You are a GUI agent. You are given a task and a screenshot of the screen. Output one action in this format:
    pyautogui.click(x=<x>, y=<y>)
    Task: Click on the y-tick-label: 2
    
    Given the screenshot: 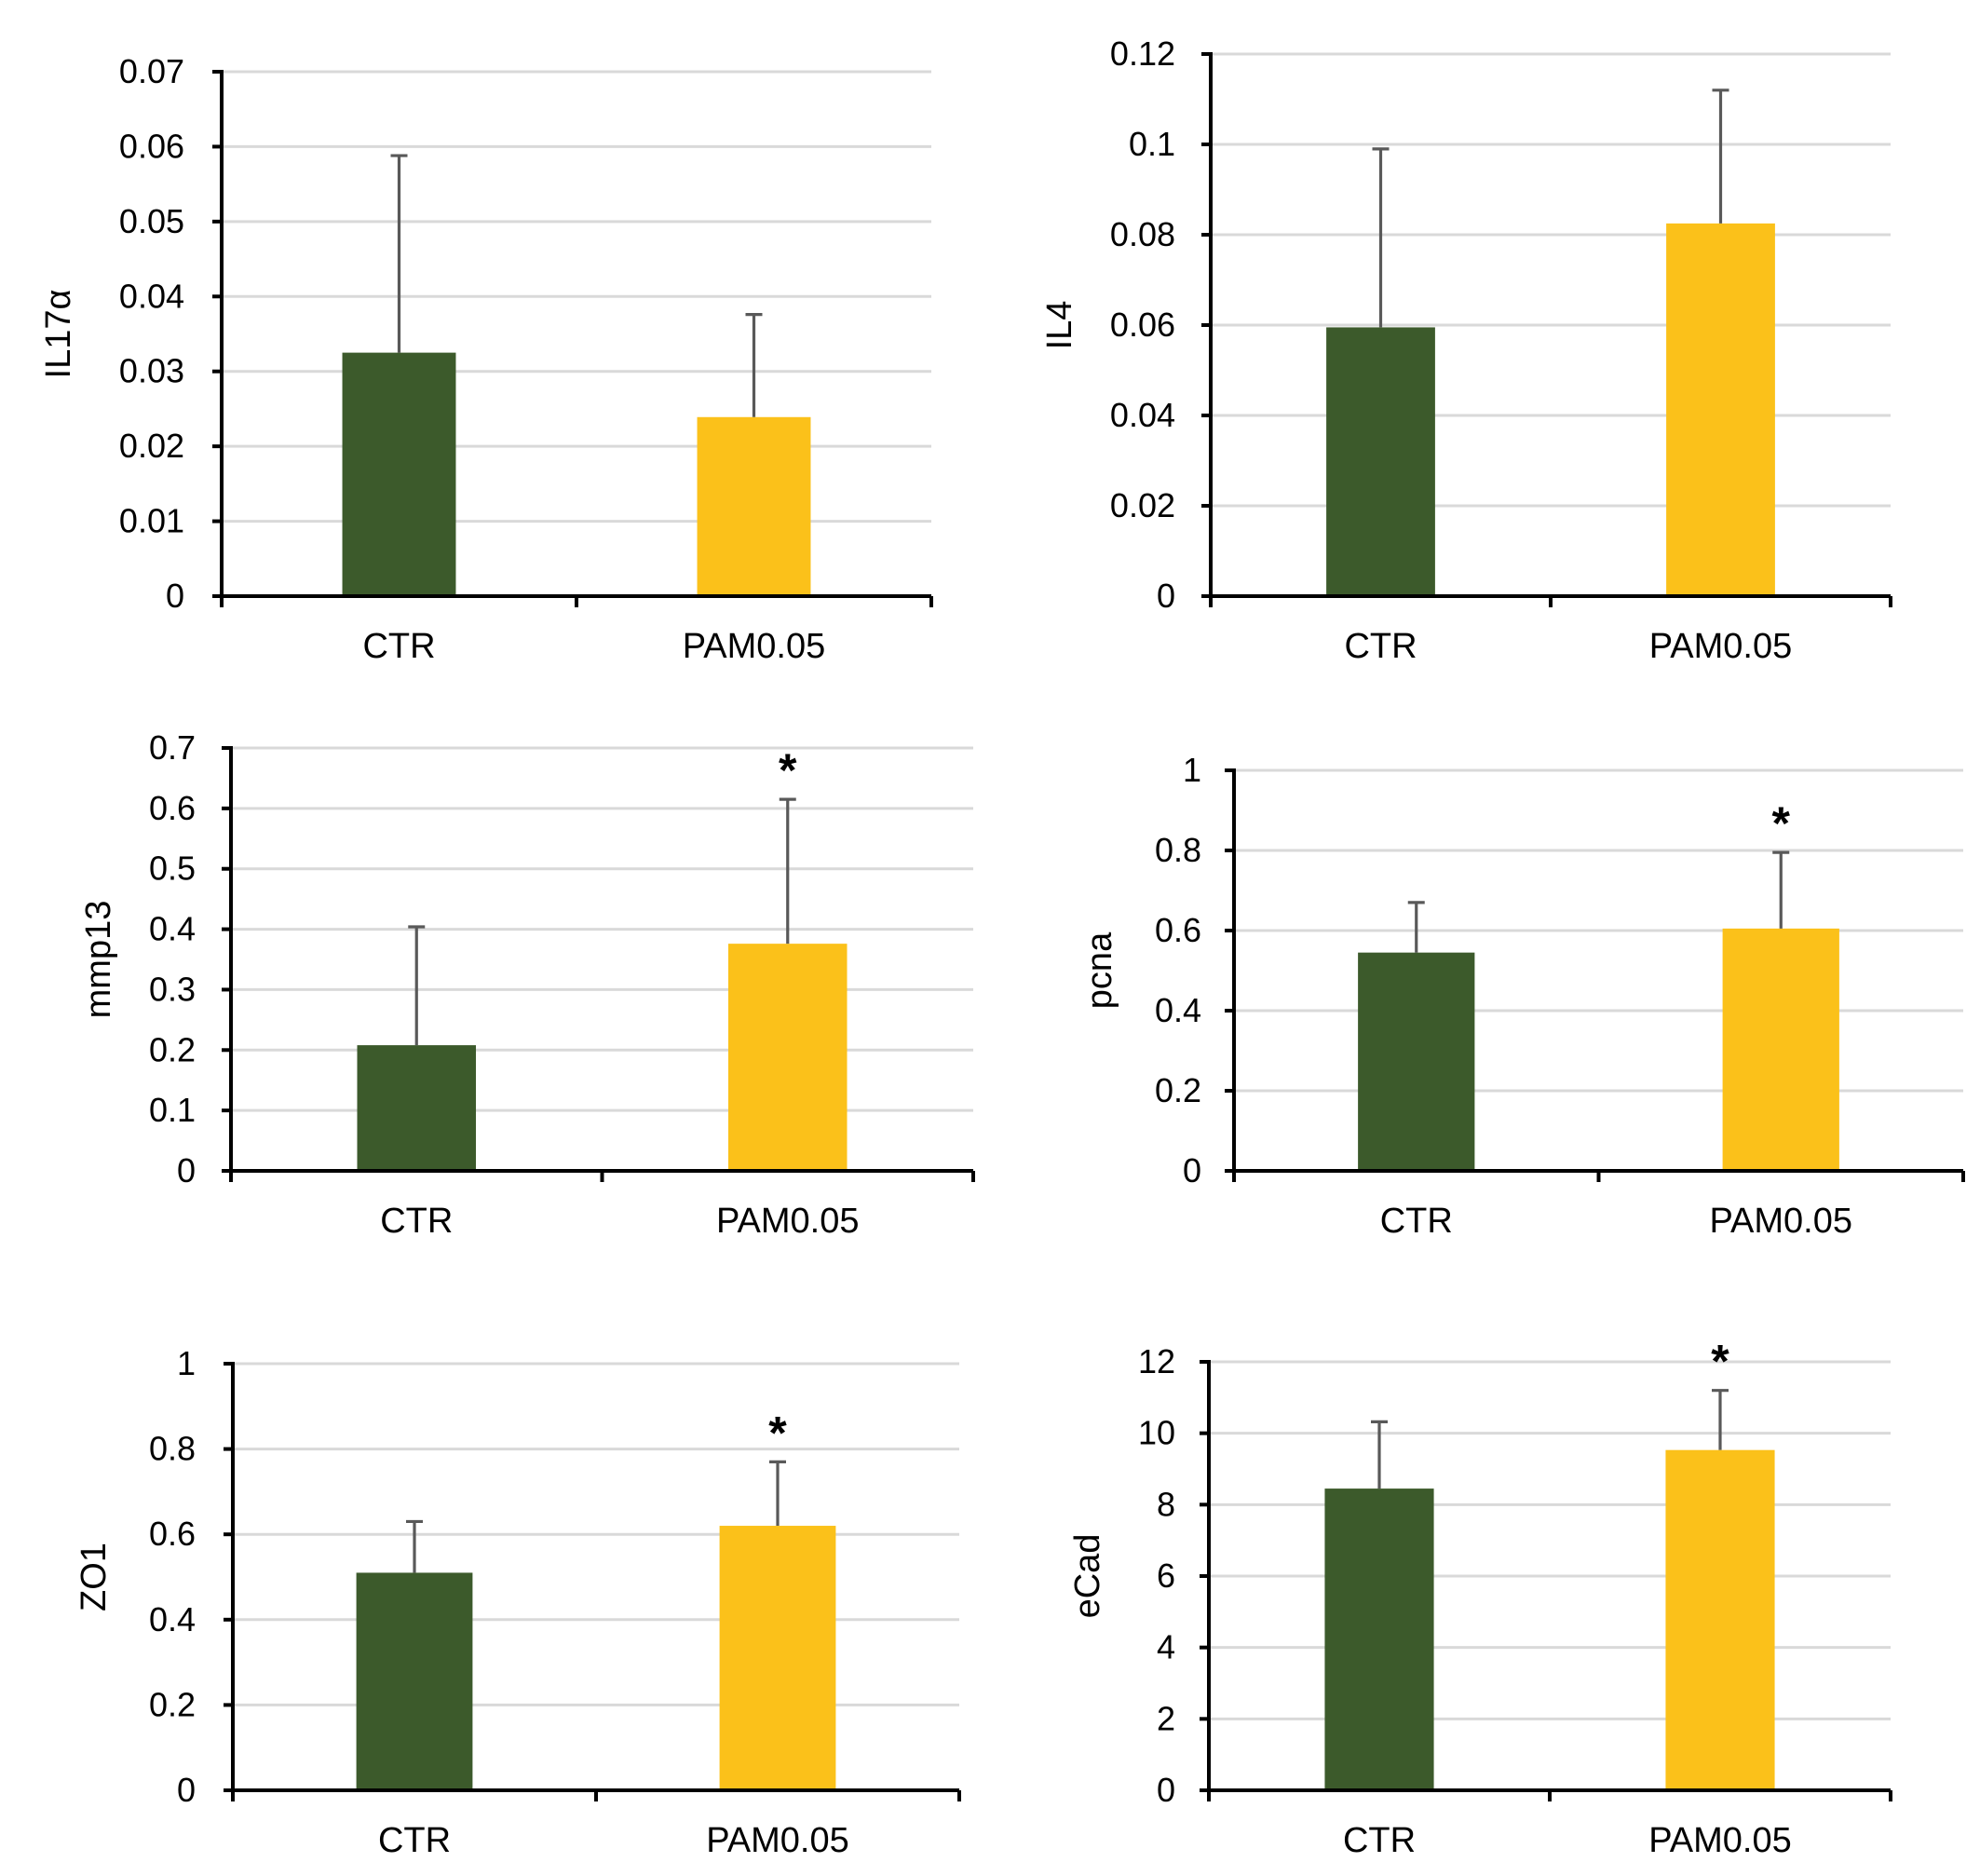 What is the action you would take?
    pyautogui.click(x=1166, y=1718)
    